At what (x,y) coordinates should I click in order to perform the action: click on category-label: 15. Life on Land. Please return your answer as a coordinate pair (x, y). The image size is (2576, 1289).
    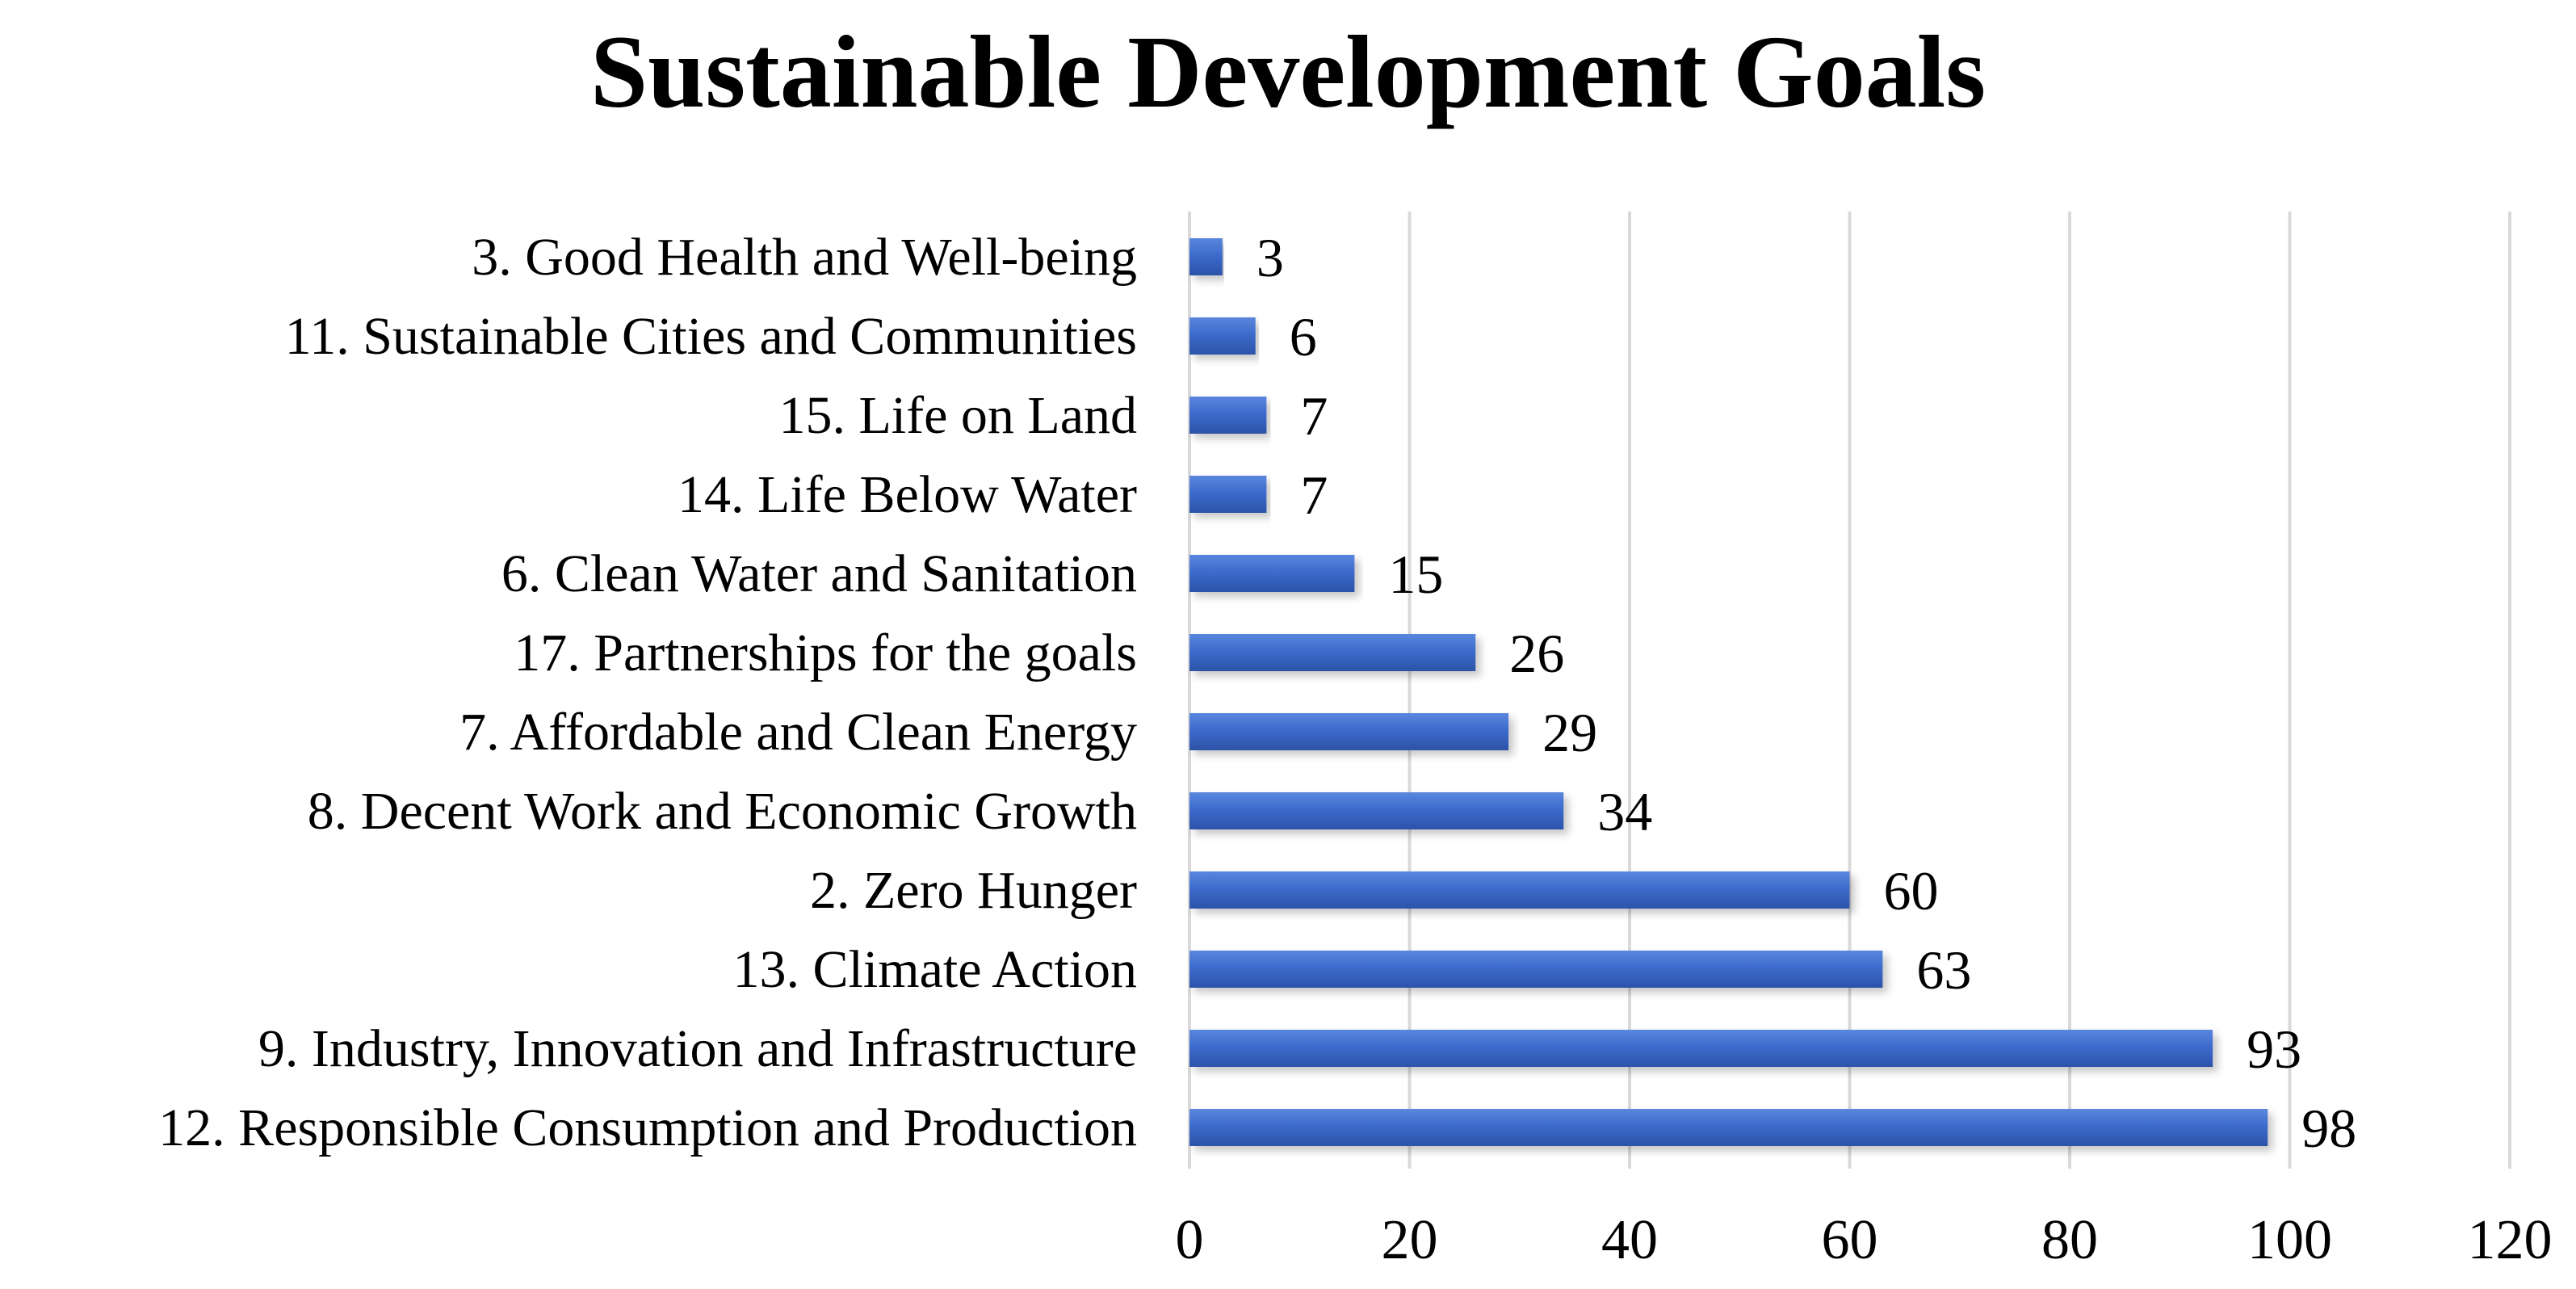
    Looking at the image, I should click on (958, 415).